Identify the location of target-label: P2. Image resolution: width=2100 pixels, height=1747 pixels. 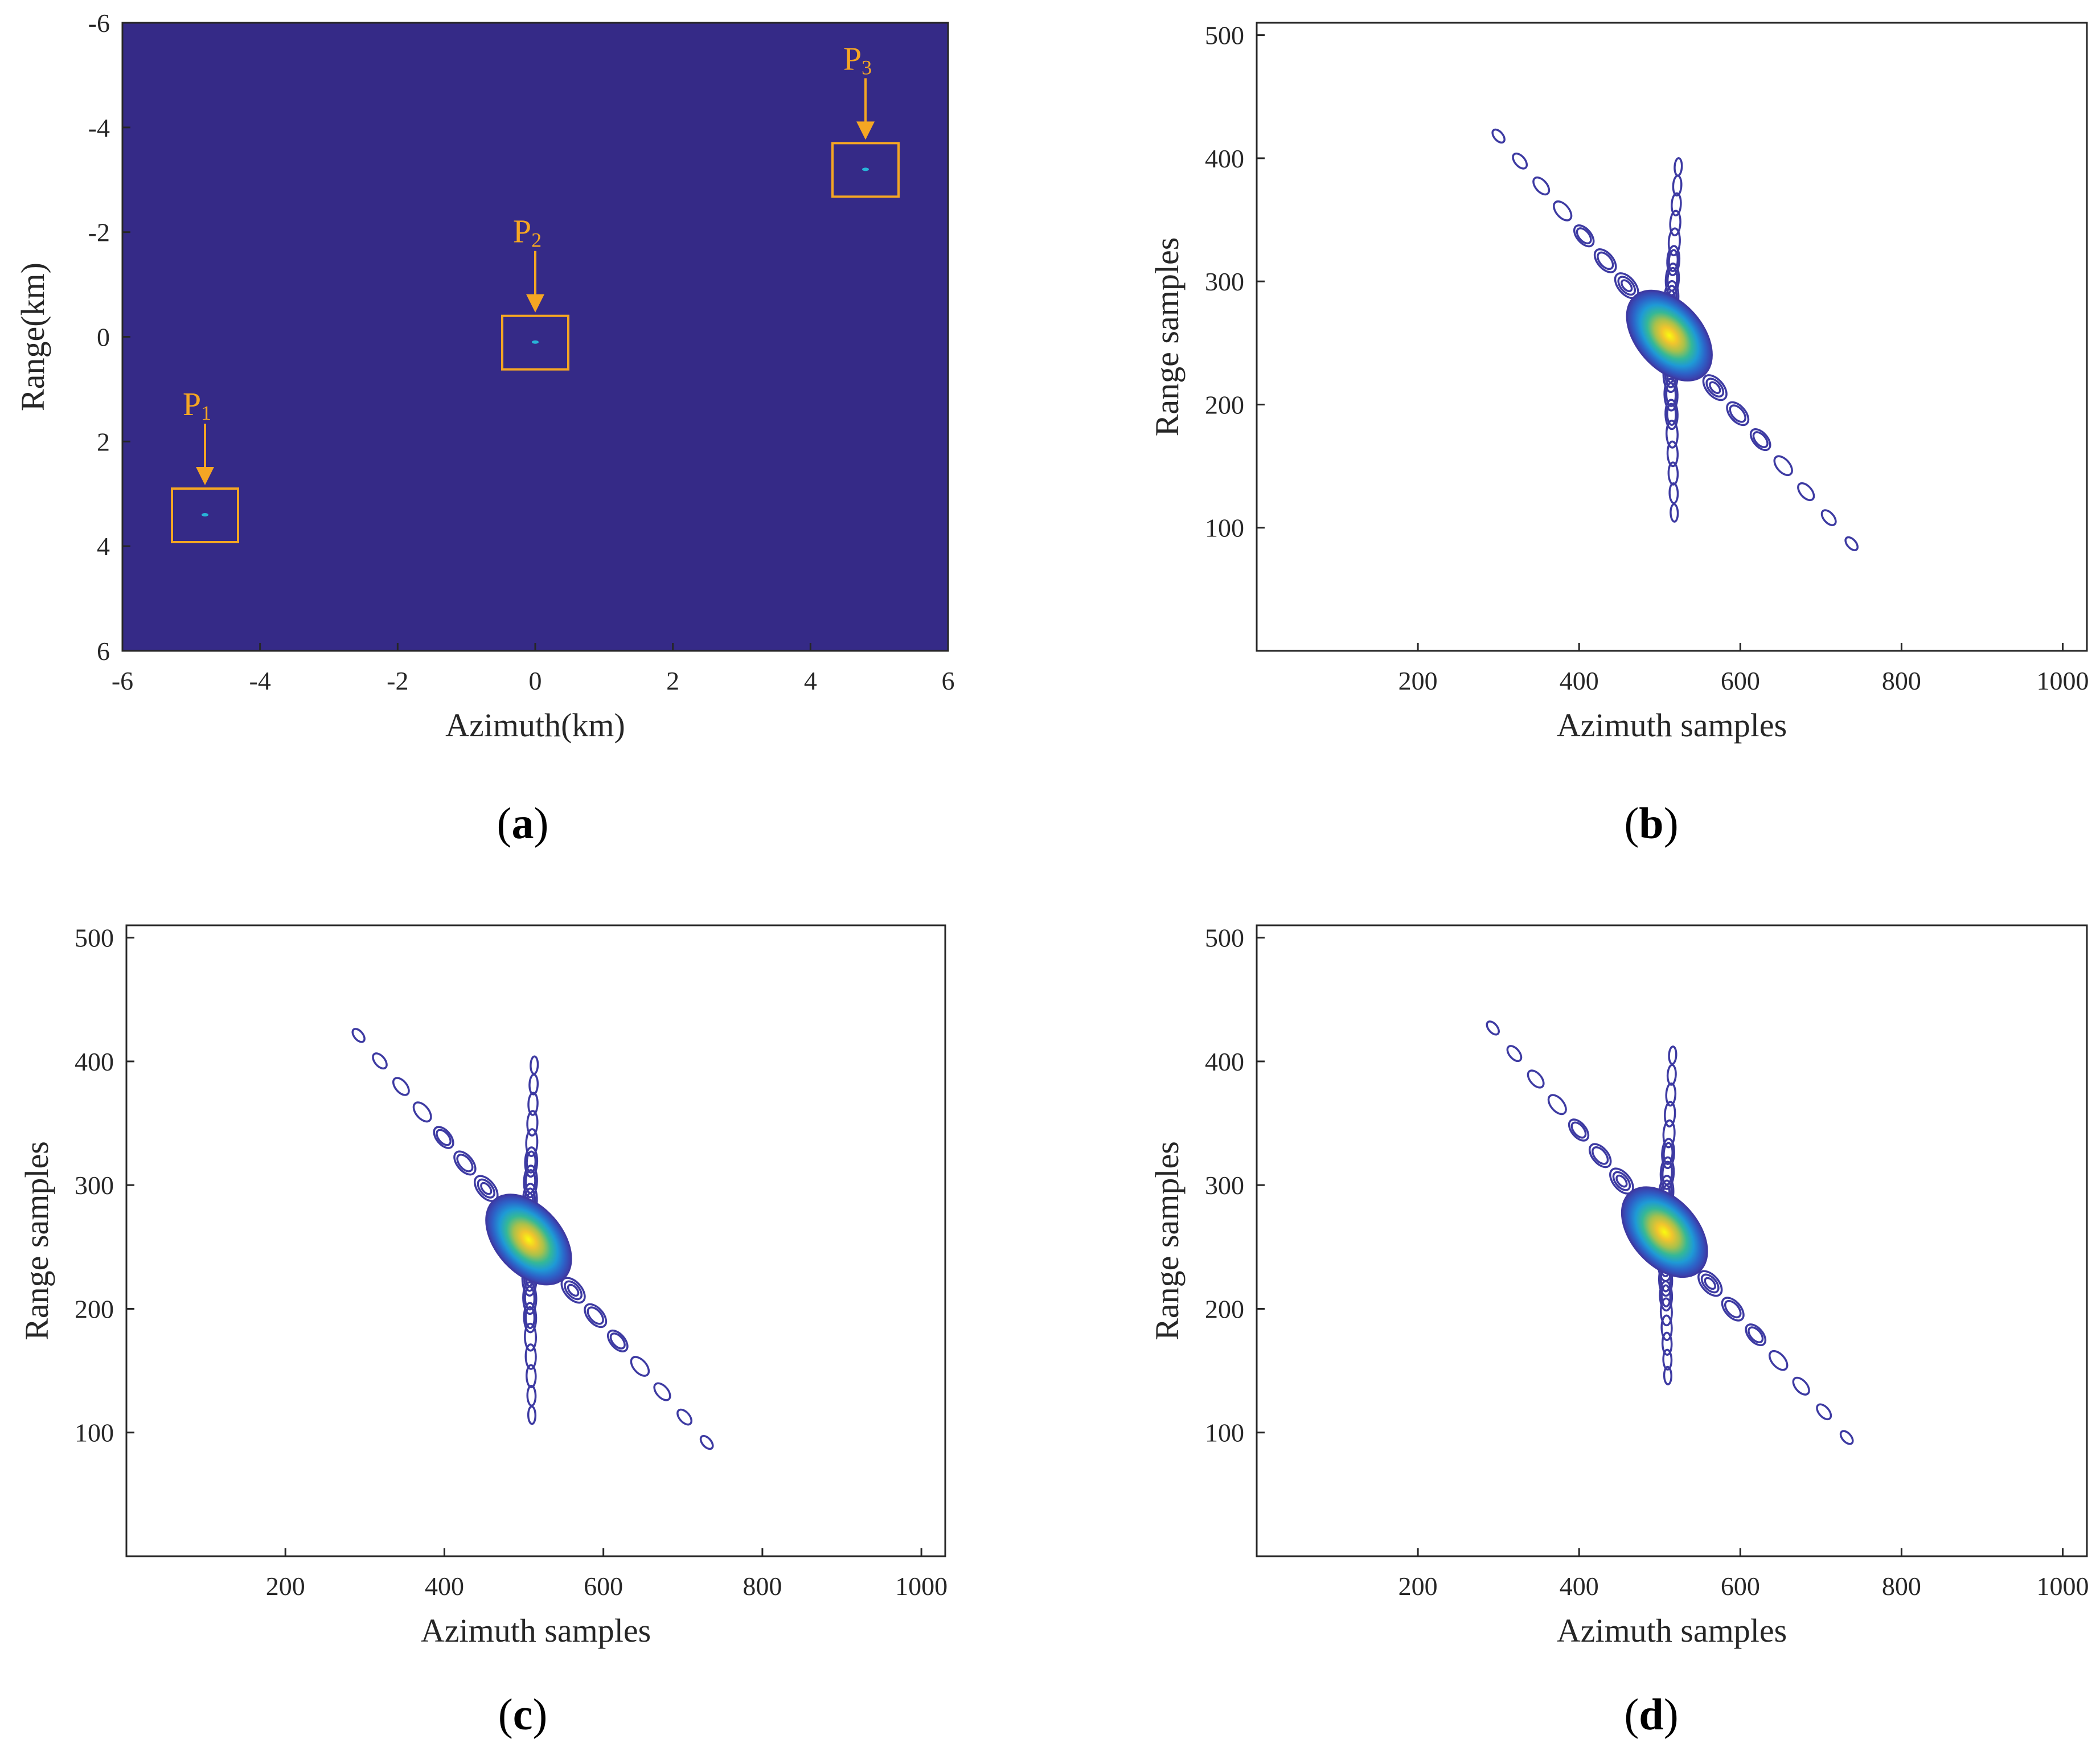
(527, 232).